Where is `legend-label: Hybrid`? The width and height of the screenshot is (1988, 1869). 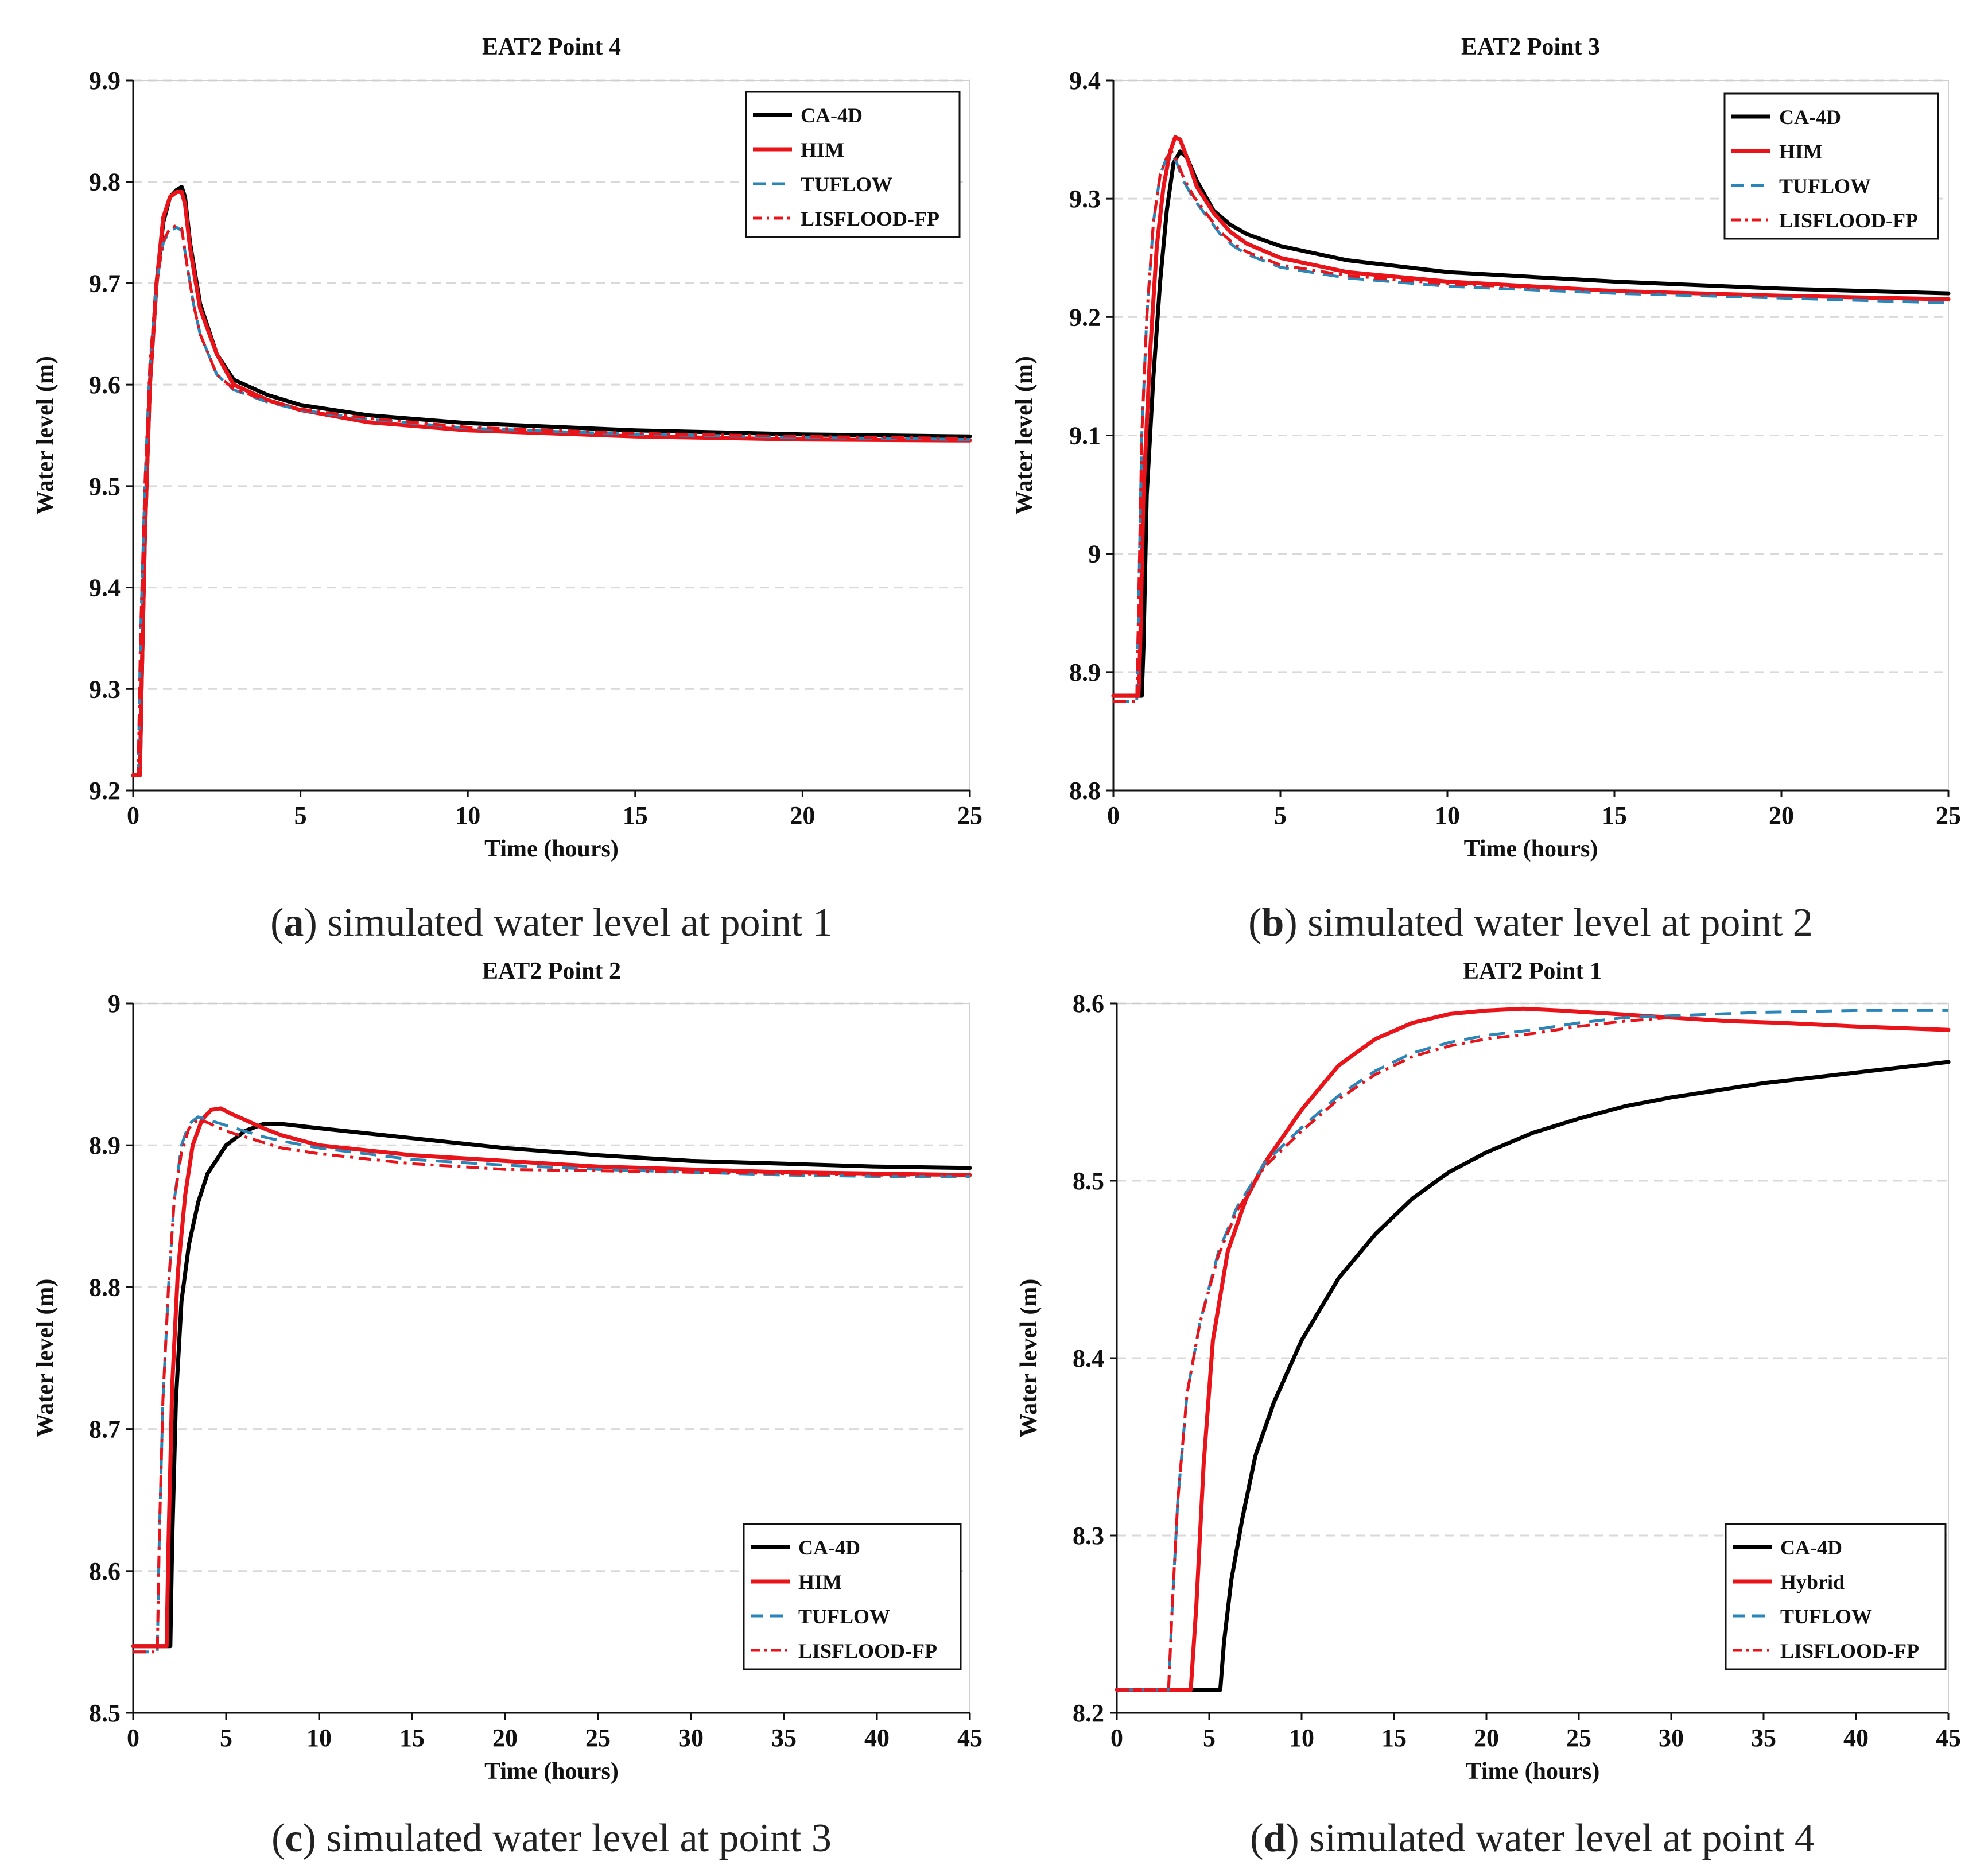 legend-label: Hybrid is located at coordinates (1812, 1582).